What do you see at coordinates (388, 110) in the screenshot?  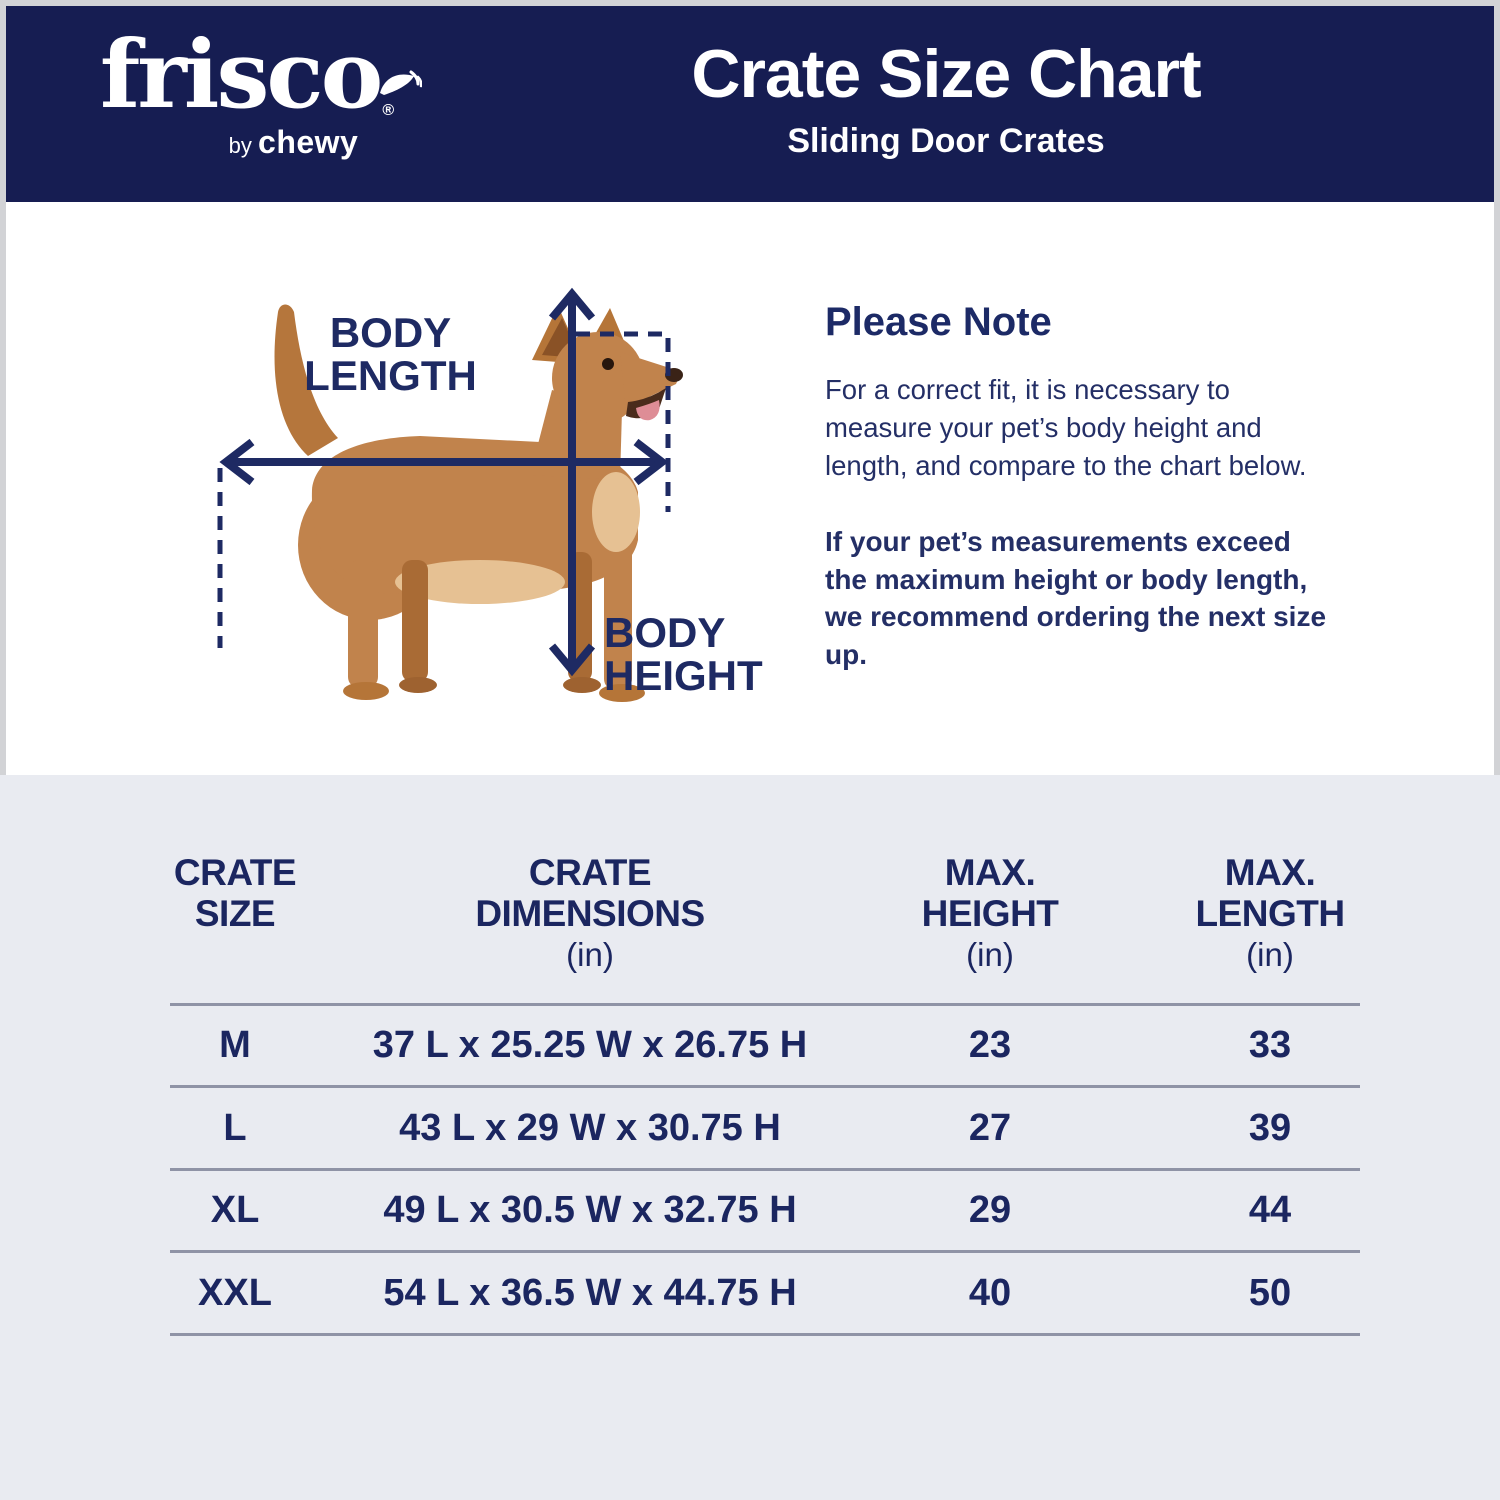 I see `registered-trademark-symbol: ®` at bounding box center [388, 110].